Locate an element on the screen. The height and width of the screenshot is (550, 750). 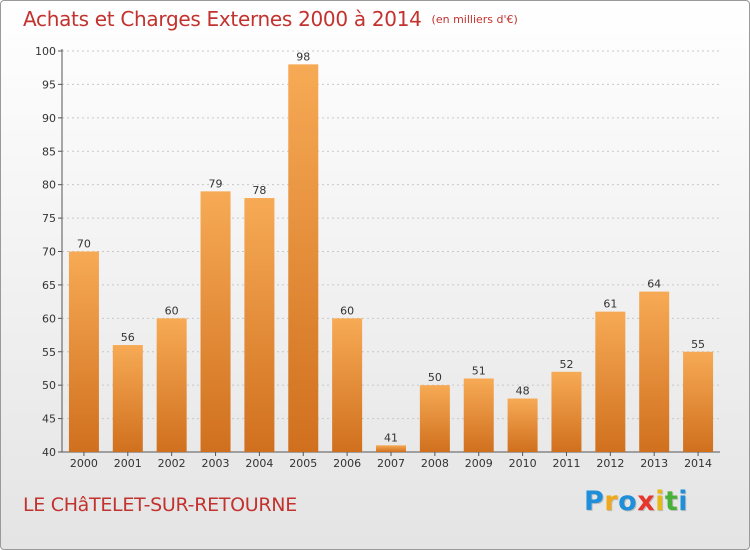
y-tick-label-50: 50 is located at coordinates (49, 385).